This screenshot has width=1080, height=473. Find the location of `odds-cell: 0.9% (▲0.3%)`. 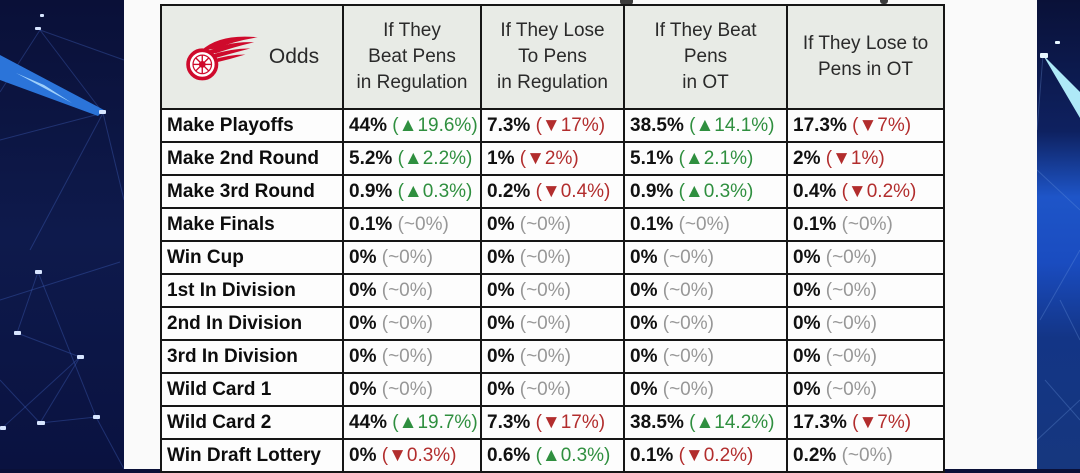

odds-cell: 0.9% (▲0.3%) is located at coordinates (705, 192).